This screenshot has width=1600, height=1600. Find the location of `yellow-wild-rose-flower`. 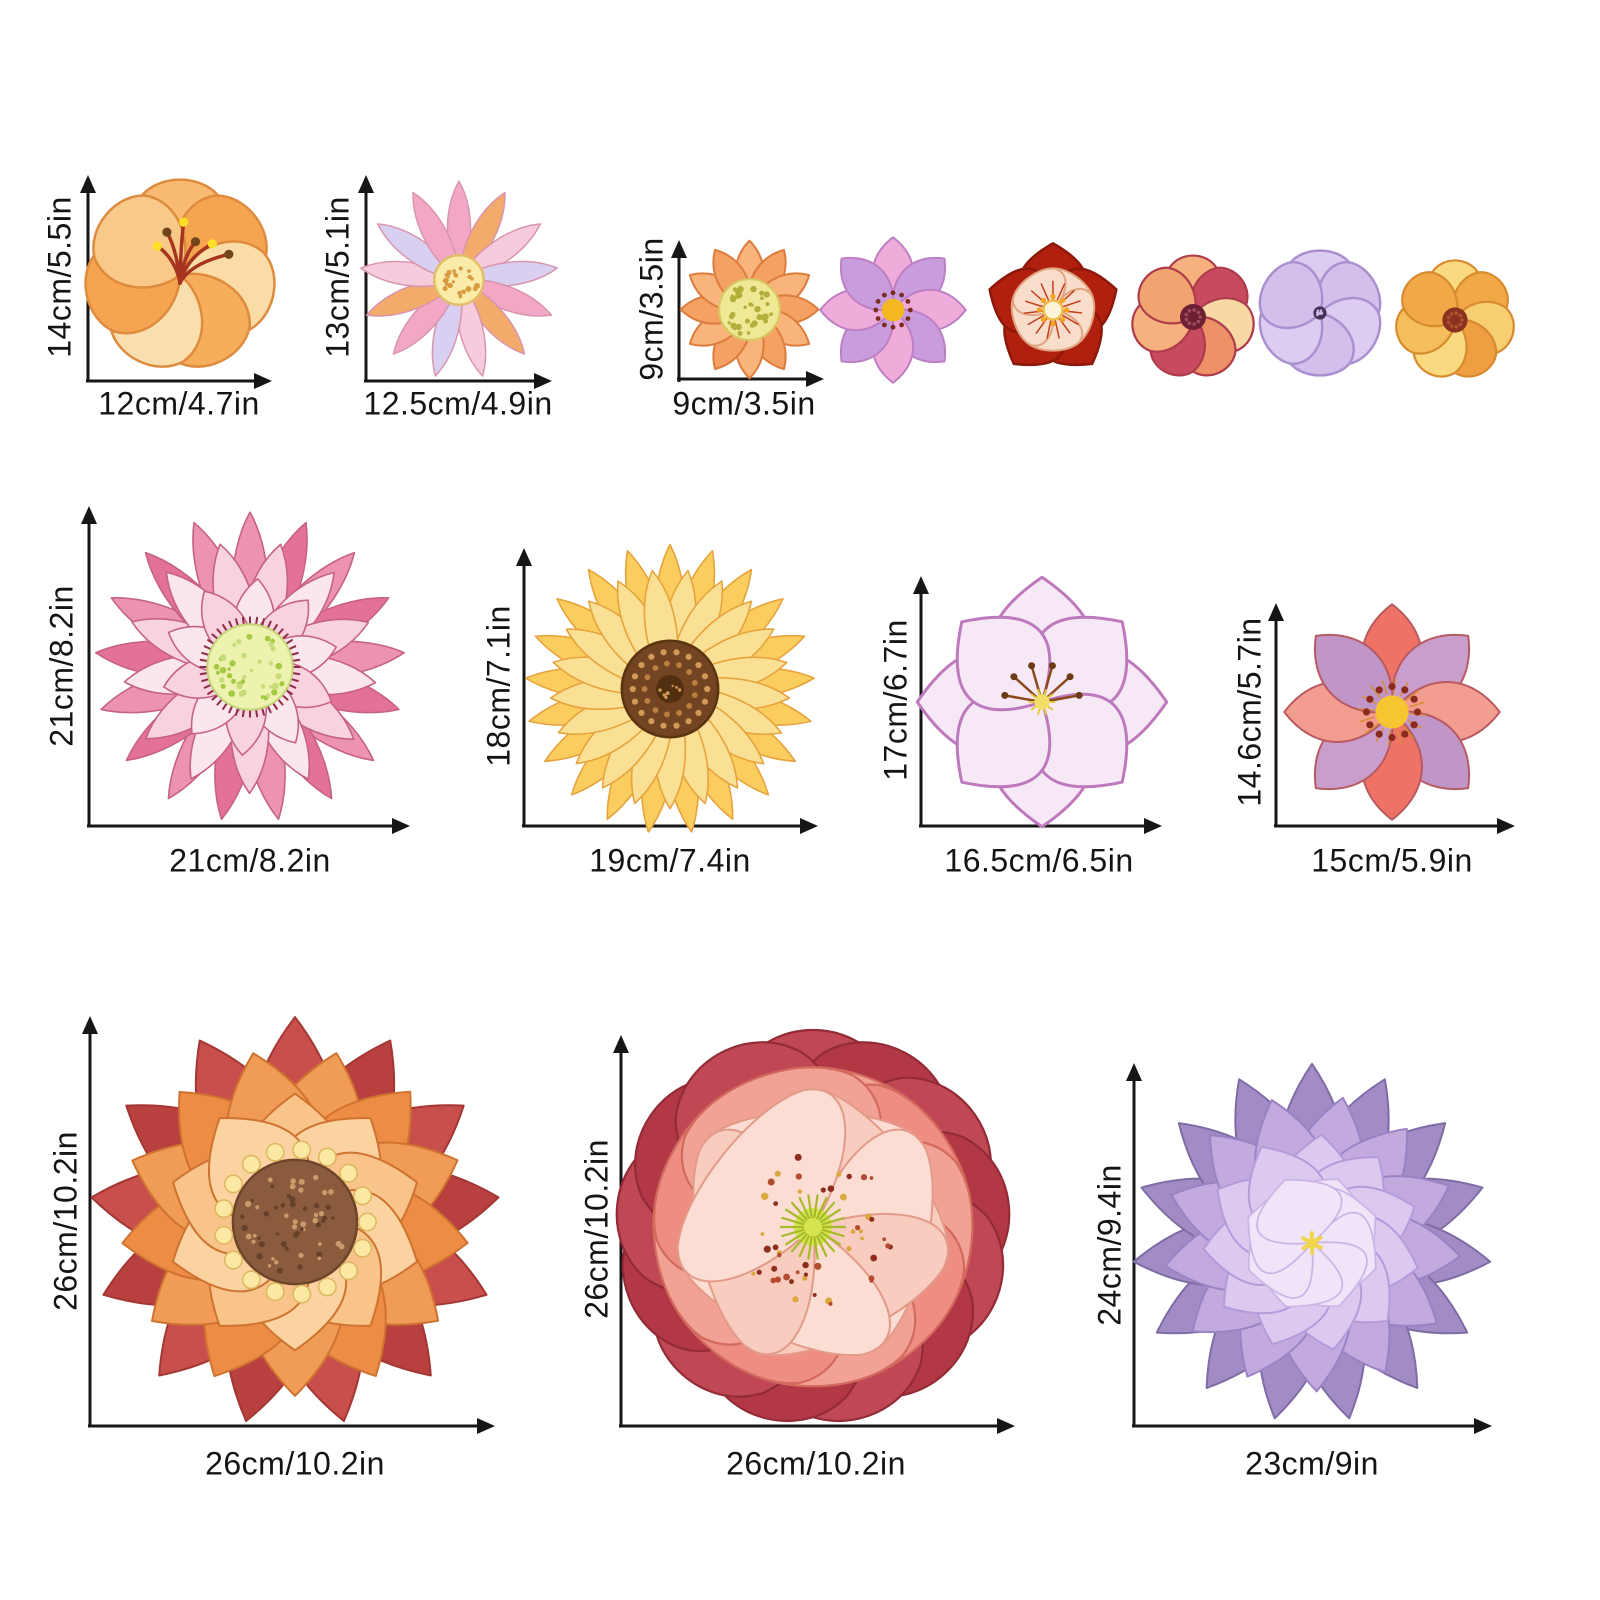

yellow-wild-rose-flower is located at coordinates (1455, 318).